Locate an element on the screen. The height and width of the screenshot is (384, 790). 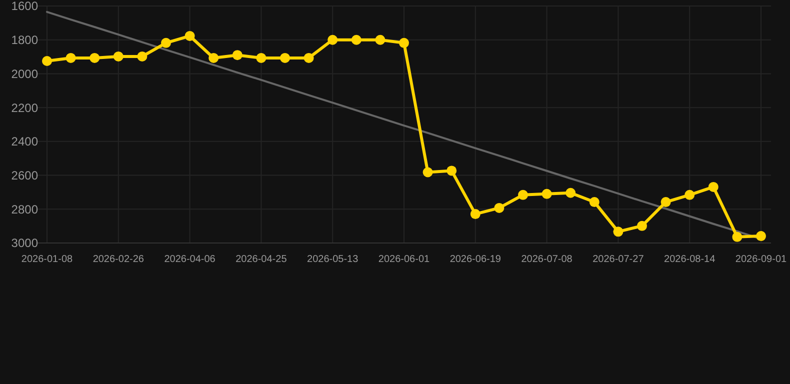
x-tick-label: 2026-05-13 is located at coordinates (333, 259).